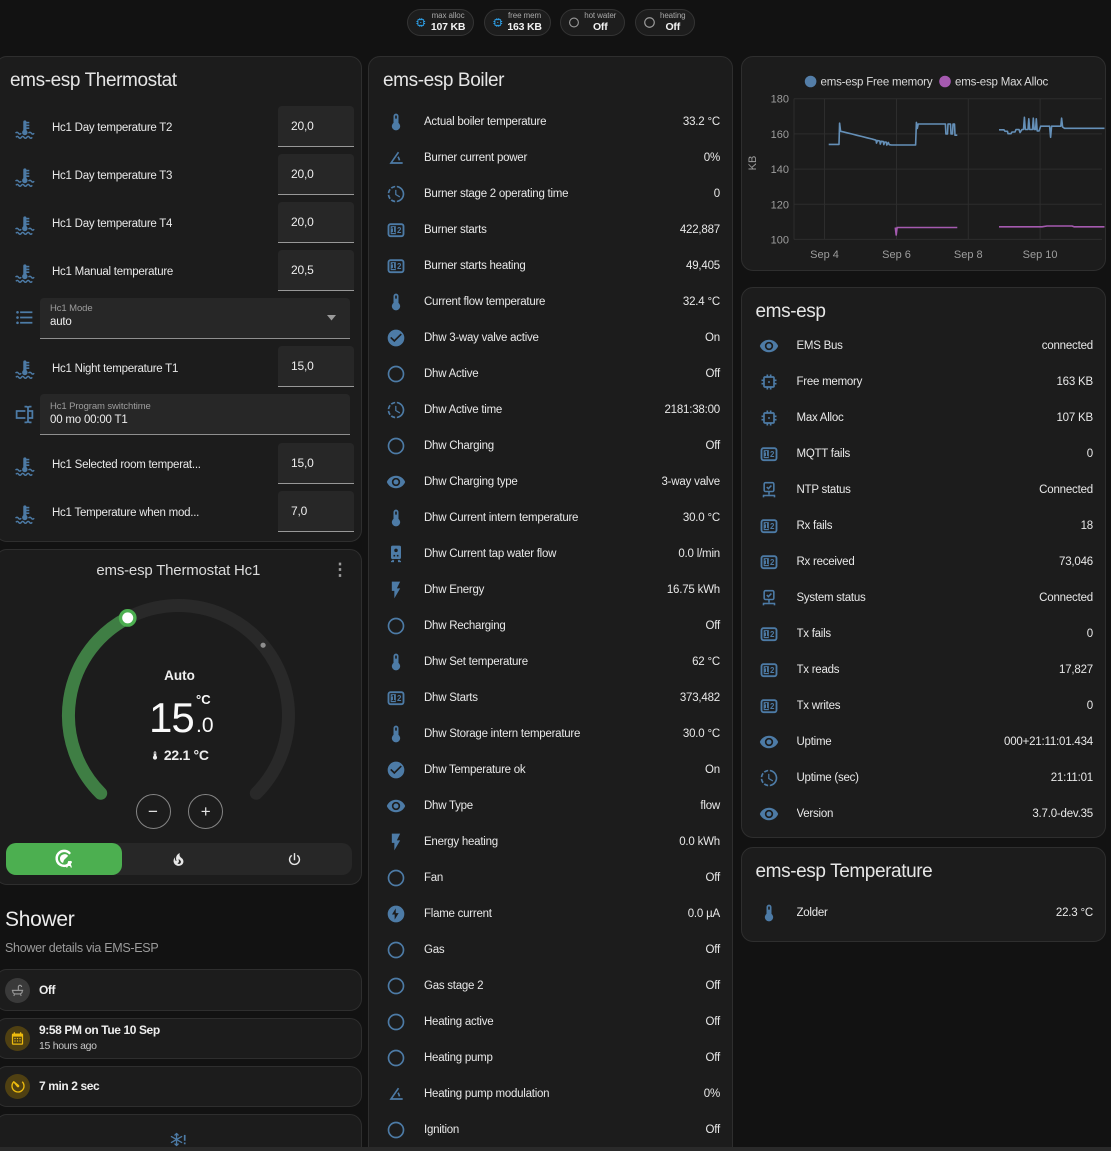 The image size is (1111, 1151). What do you see at coordinates (1002, 83) in the screenshot?
I see `svg-text: ems-esp Max Alloc` at bounding box center [1002, 83].